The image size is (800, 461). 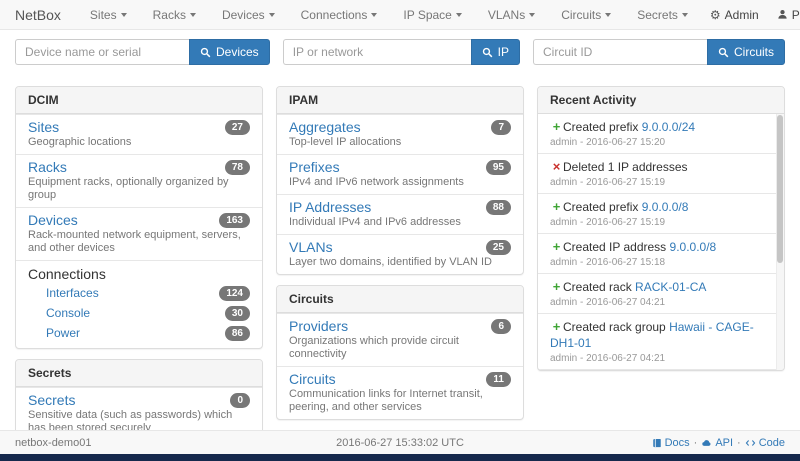 I want to click on circuit-search-input, so click(x=619, y=52).